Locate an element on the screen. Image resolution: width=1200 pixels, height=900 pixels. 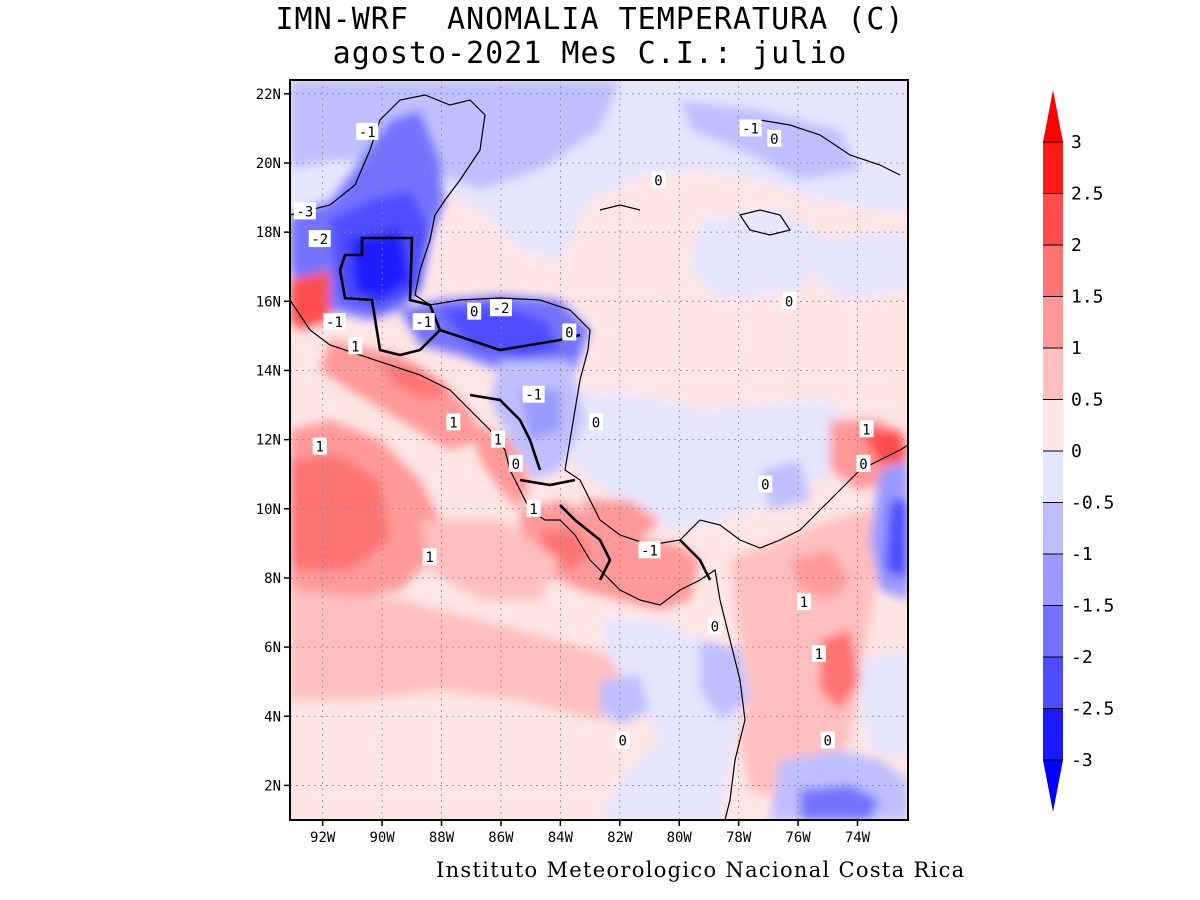
colorbar-label: -2.5 is located at coordinates (1092, 709).